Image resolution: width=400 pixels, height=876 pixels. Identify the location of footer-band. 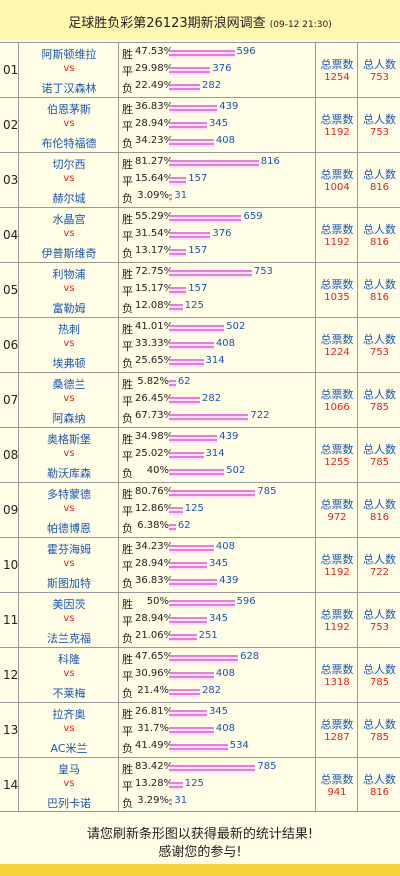
(200, 870).